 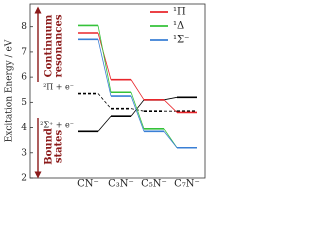 I want to click on legend-label: ¹Σ⁻, so click(x=181, y=40).